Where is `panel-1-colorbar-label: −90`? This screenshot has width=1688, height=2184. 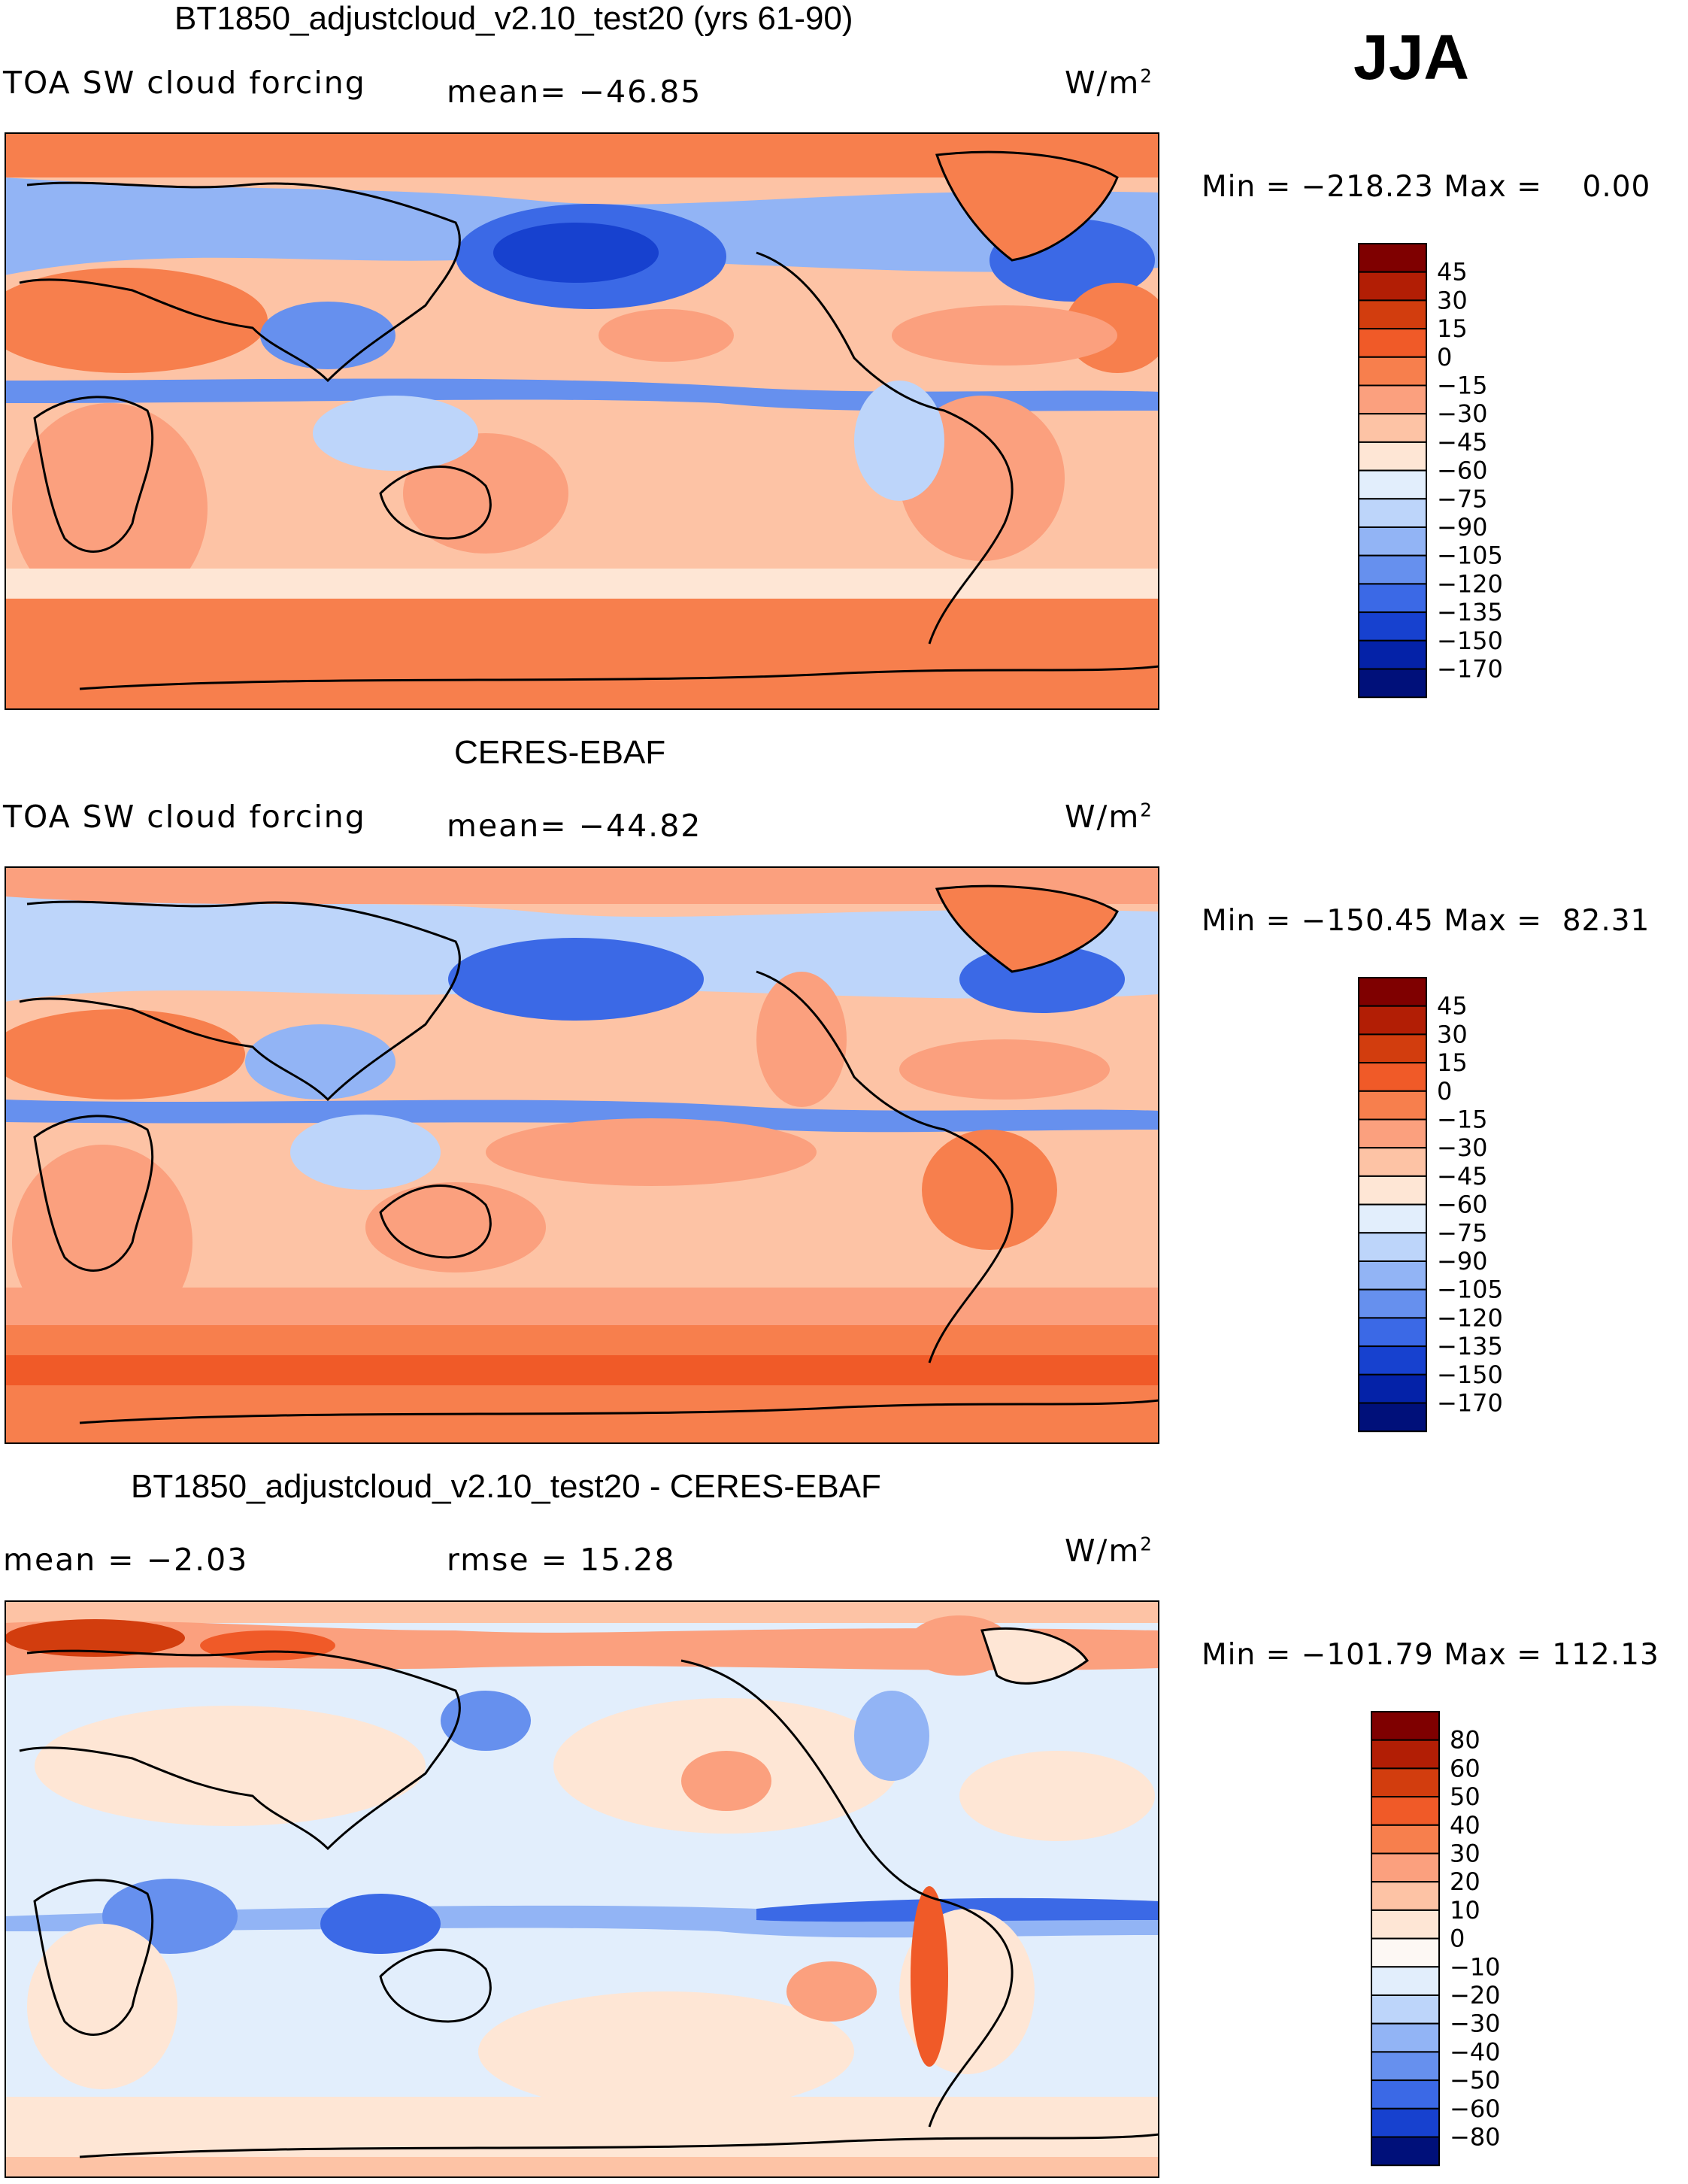 panel-1-colorbar-label: −90 is located at coordinates (1462, 527).